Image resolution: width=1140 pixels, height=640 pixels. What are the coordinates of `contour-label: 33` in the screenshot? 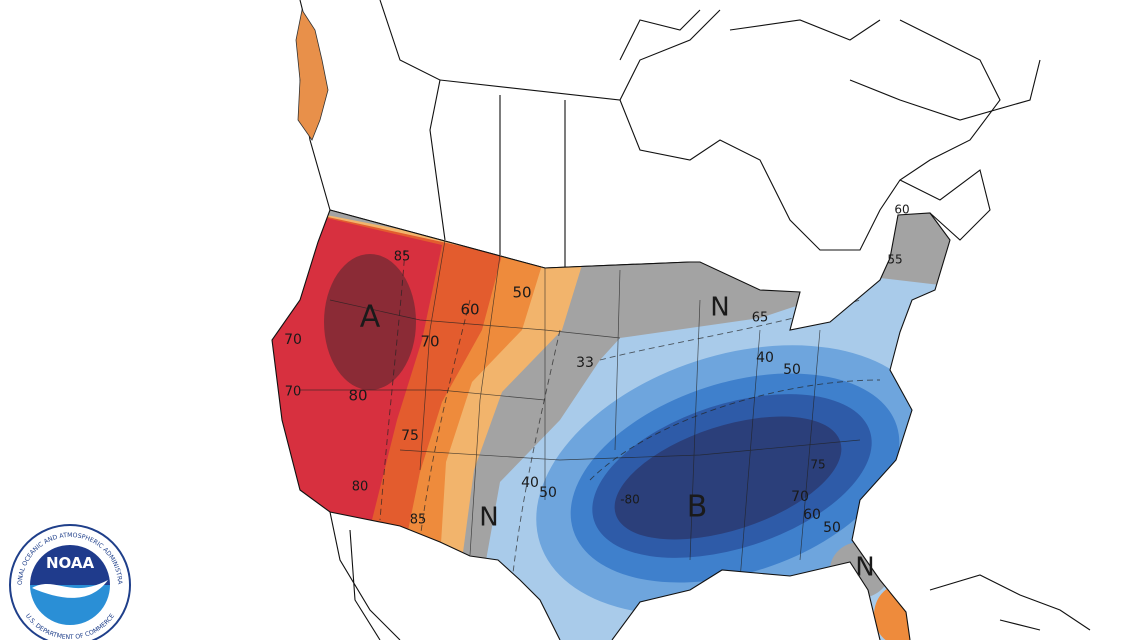 It's located at (585, 363).